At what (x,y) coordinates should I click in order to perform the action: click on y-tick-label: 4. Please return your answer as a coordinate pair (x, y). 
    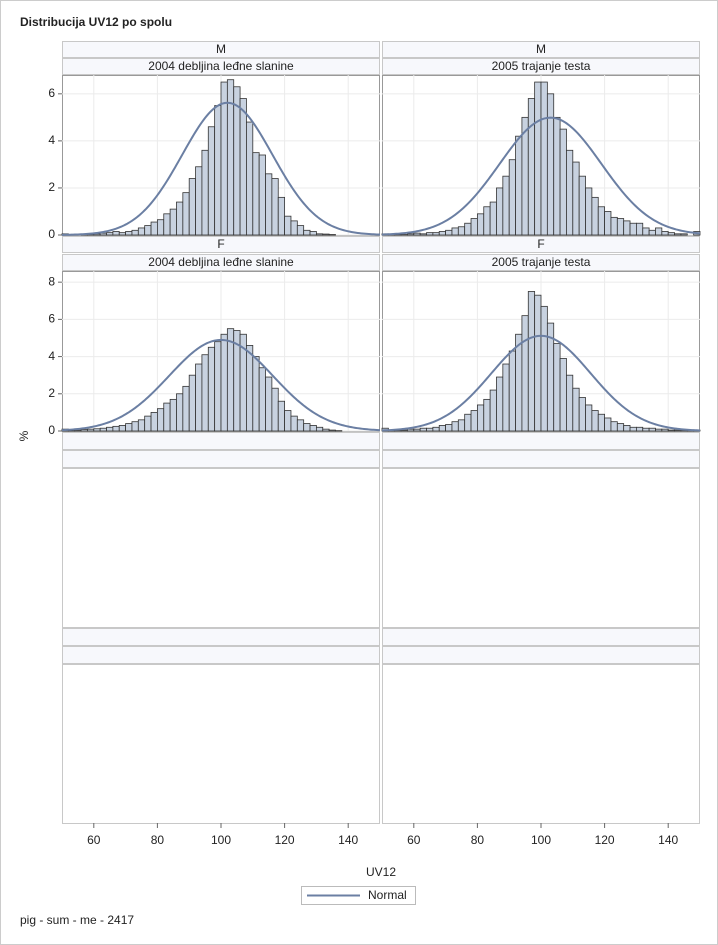
    Looking at the image, I should click on (51, 356).